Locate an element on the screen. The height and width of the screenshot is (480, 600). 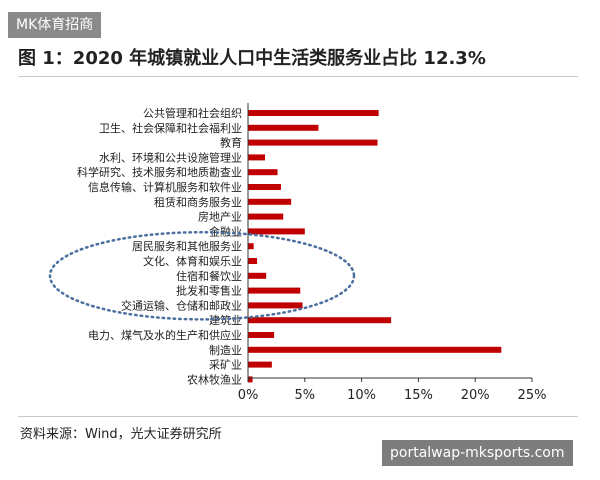
category-label: 文化、体育和娱乐业 is located at coordinates (192, 261).